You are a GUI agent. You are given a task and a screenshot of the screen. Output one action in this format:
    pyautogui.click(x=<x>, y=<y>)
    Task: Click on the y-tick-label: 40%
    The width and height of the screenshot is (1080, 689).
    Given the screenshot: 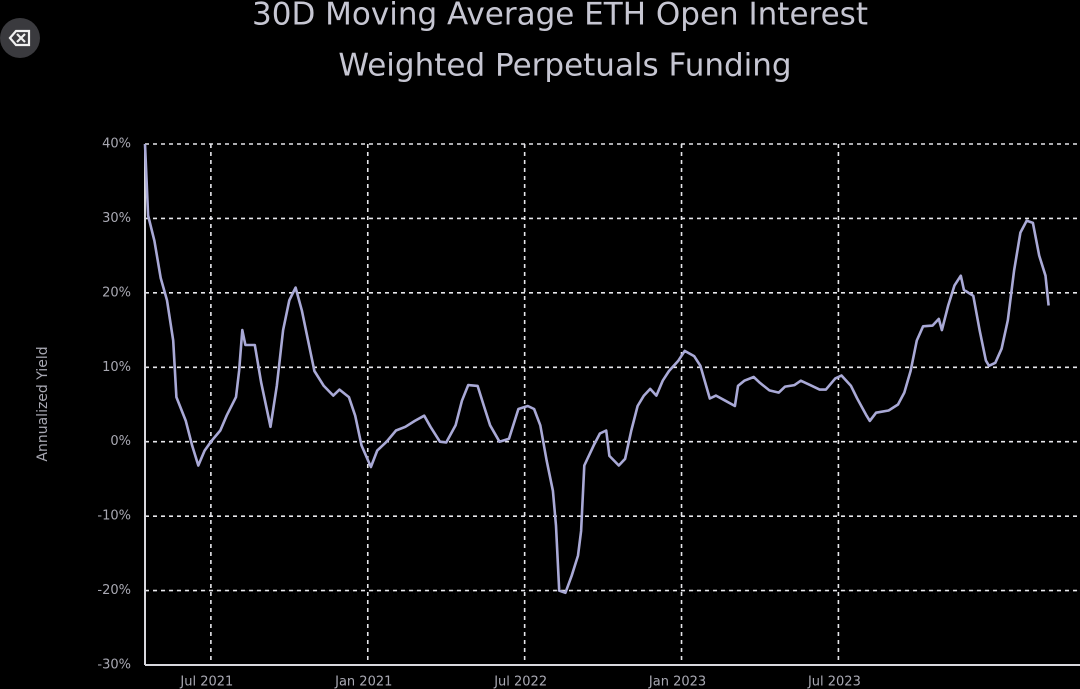 What is the action you would take?
    pyautogui.click(x=116, y=144)
    